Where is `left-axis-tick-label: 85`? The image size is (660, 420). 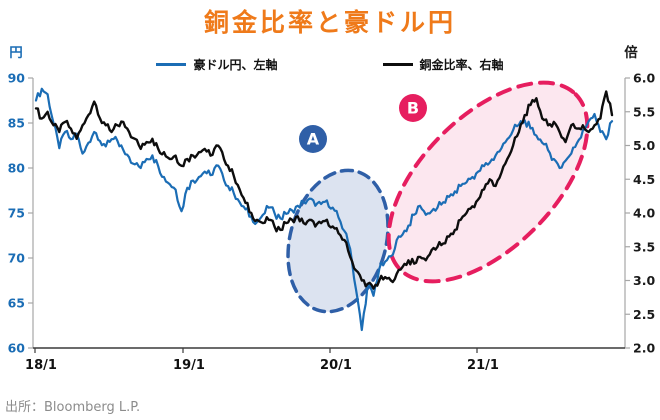
left-axis-tick-label: 85 is located at coordinates (16, 123).